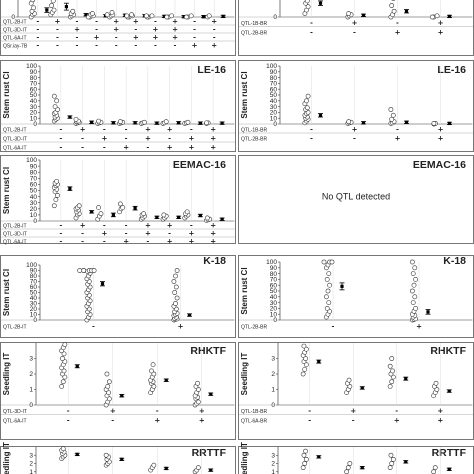 The height and width of the screenshot is (474, 474). What do you see at coordinates (398, 384) in the screenshot?
I see `group-3: -+` at bounding box center [398, 384].